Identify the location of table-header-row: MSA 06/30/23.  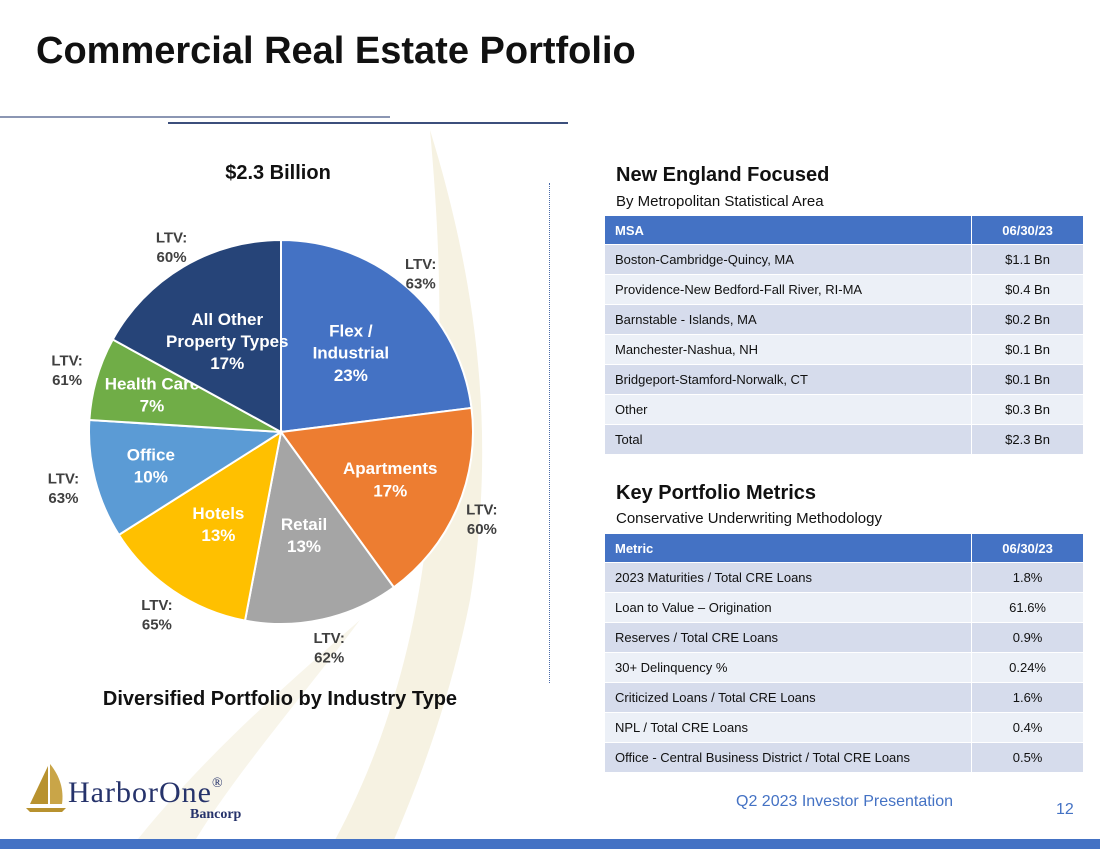
(843, 230).